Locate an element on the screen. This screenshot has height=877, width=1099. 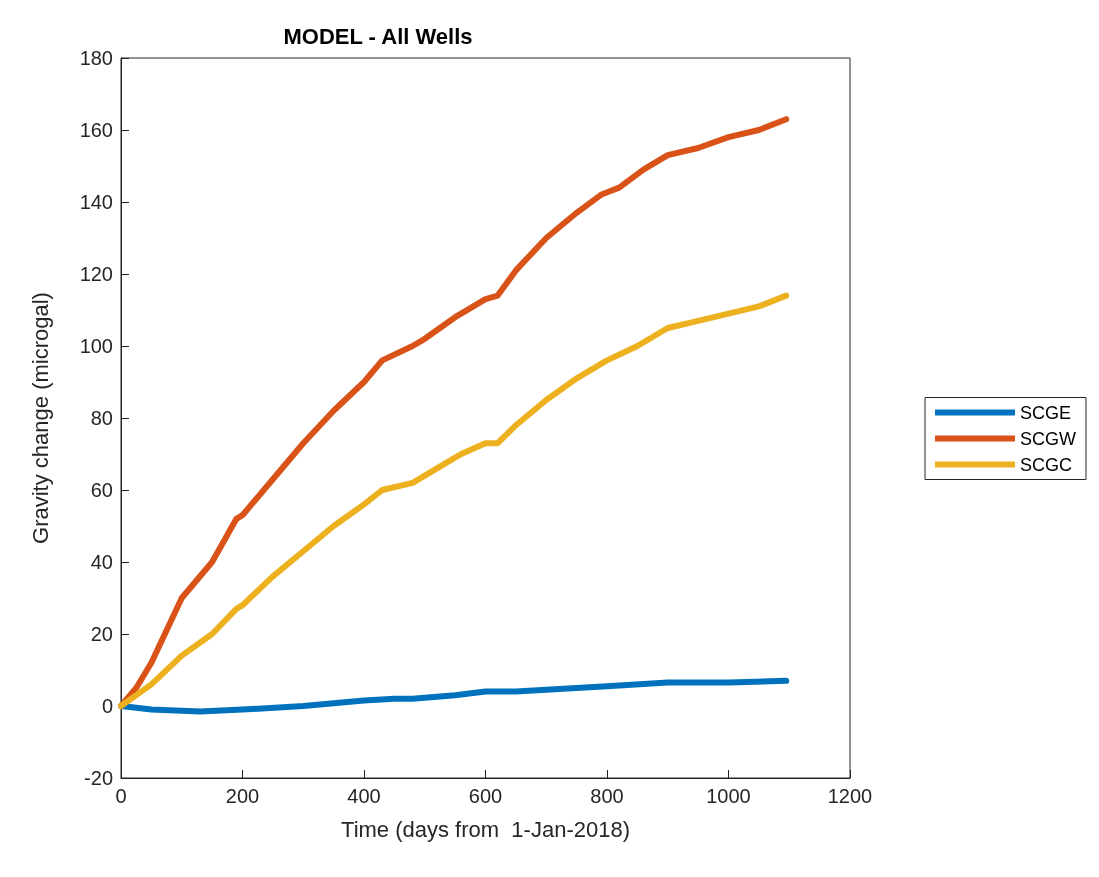
y-tick-label: 160 is located at coordinates (96, 130).